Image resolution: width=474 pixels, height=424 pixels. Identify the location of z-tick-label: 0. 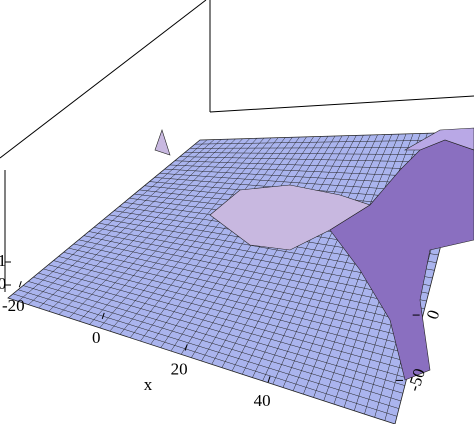
(3, 283).